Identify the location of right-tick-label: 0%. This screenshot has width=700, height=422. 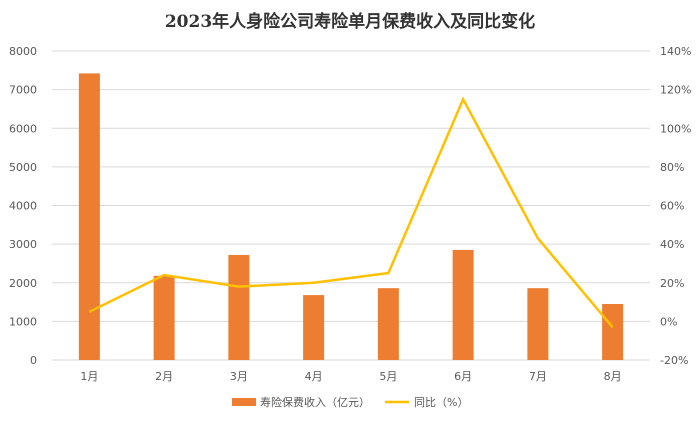
(668, 321).